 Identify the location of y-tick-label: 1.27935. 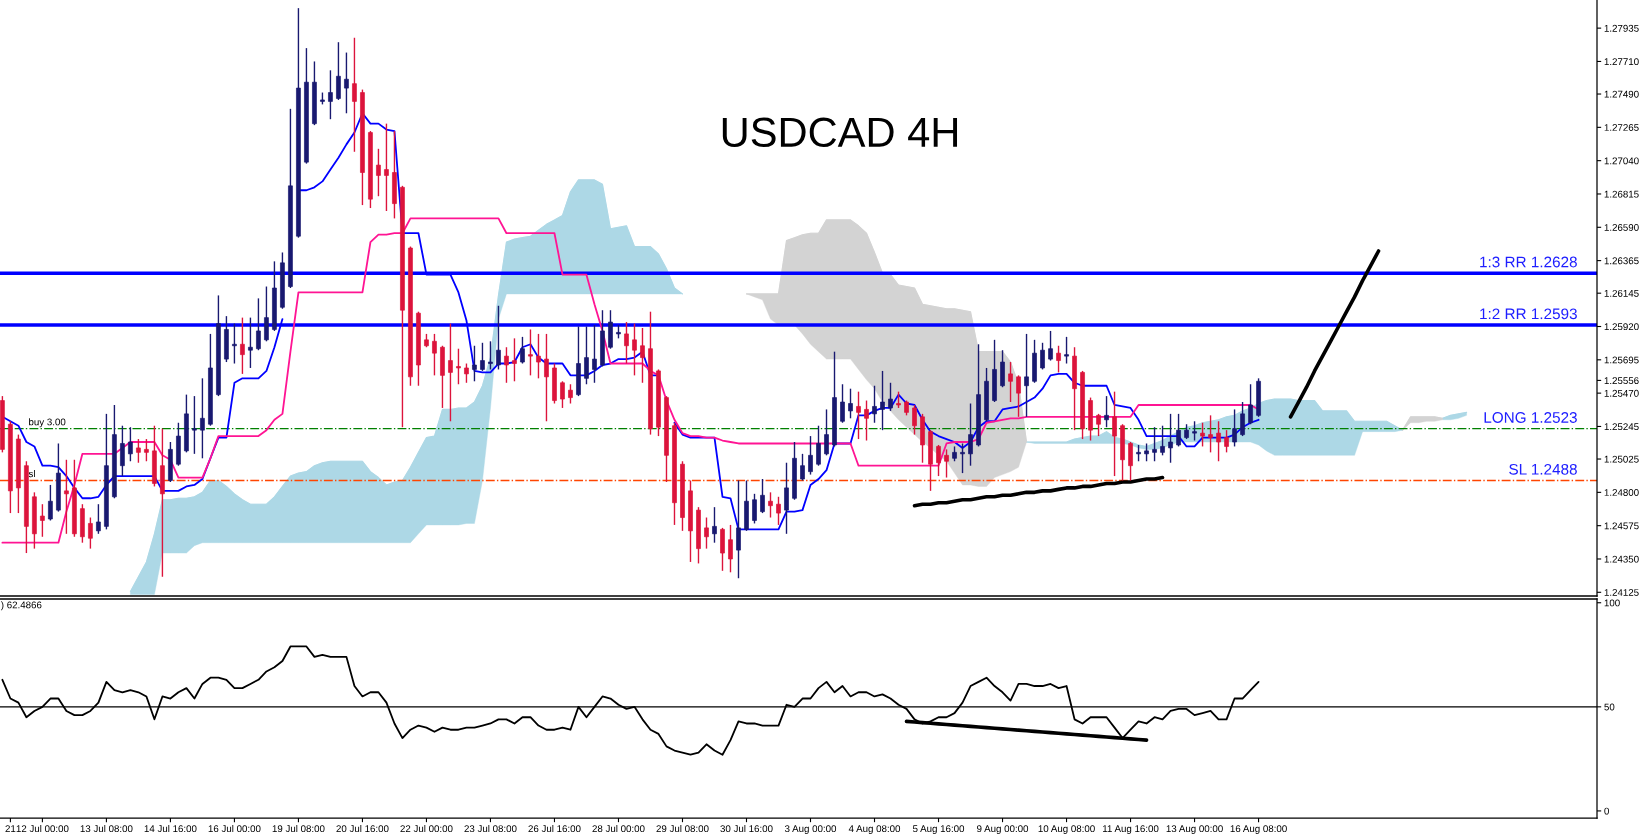
(1621, 28).